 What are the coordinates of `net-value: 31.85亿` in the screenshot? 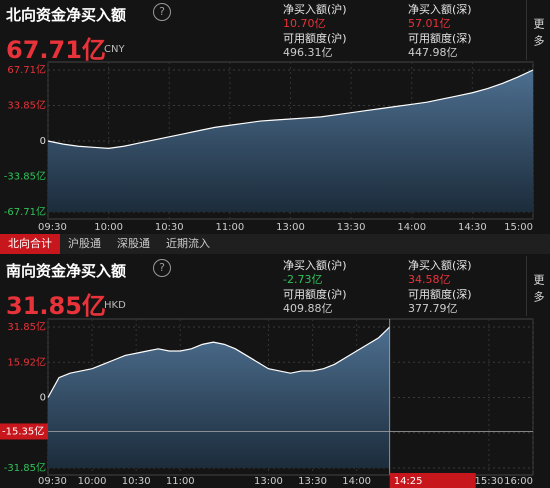 It's located at (56, 306).